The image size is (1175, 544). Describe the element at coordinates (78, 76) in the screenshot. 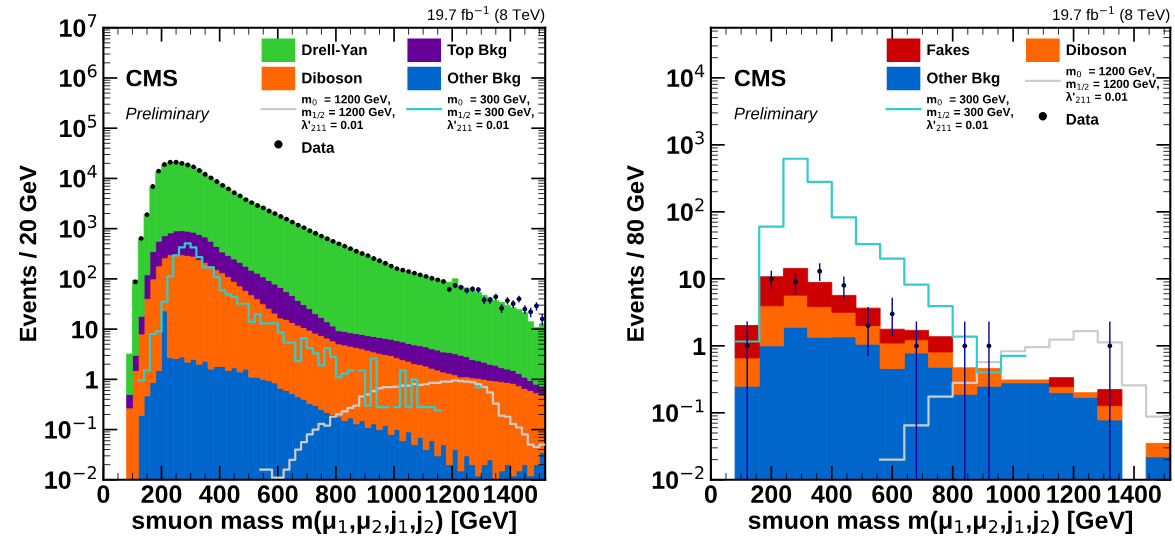

I see `y-tick-label: 10$^{6}$` at that location.